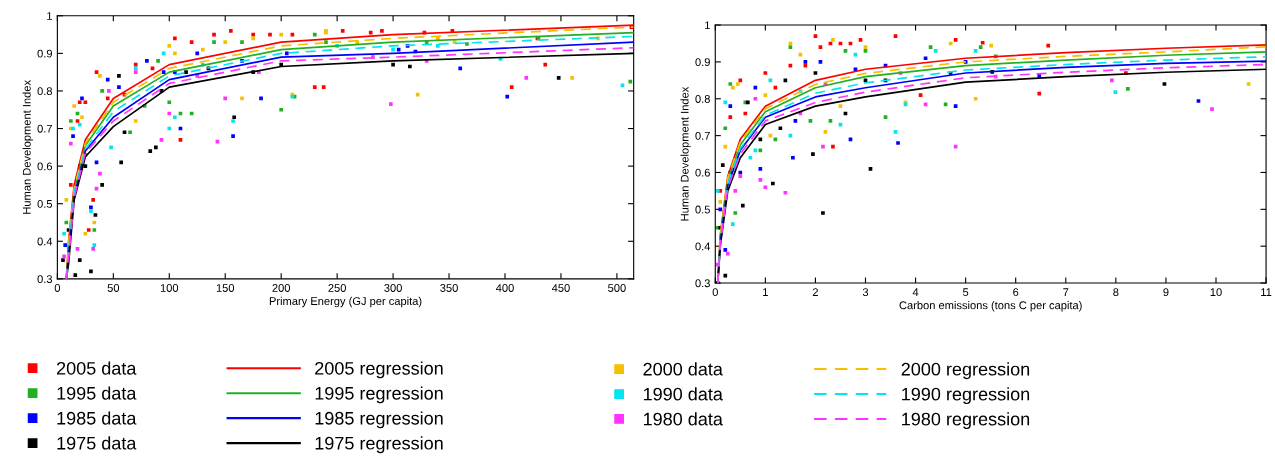 The width and height of the screenshot is (1275, 464). Describe the element at coordinates (965, 292) in the screenshot. I see `x-tick-label: 5` at that location.